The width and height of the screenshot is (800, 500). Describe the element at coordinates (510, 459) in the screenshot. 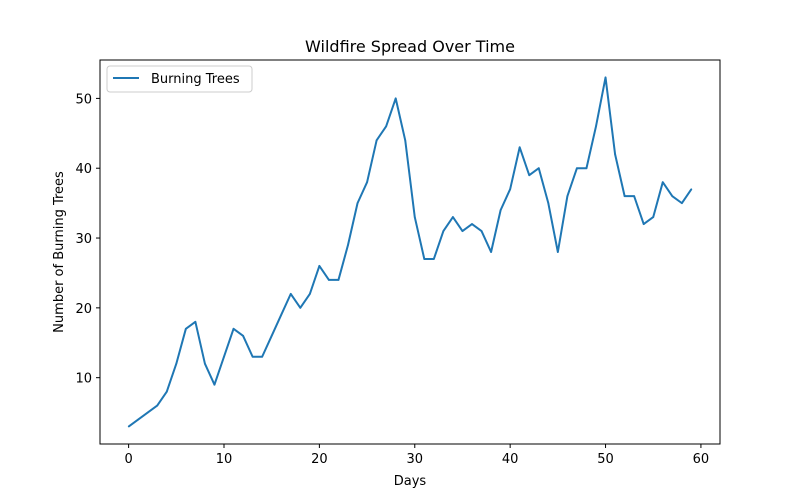

I see `x-tick-label: 40` at that location.